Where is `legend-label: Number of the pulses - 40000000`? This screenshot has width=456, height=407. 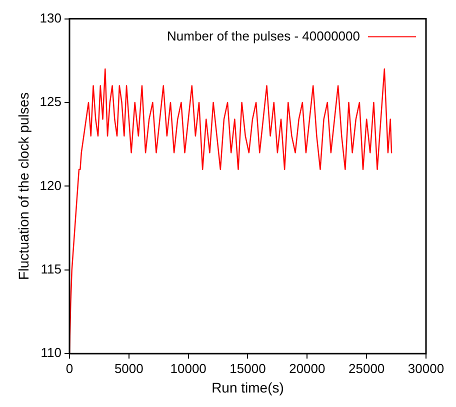 legend-label: Number of the pulses - 40000000 is located at coordinates (263, 36).